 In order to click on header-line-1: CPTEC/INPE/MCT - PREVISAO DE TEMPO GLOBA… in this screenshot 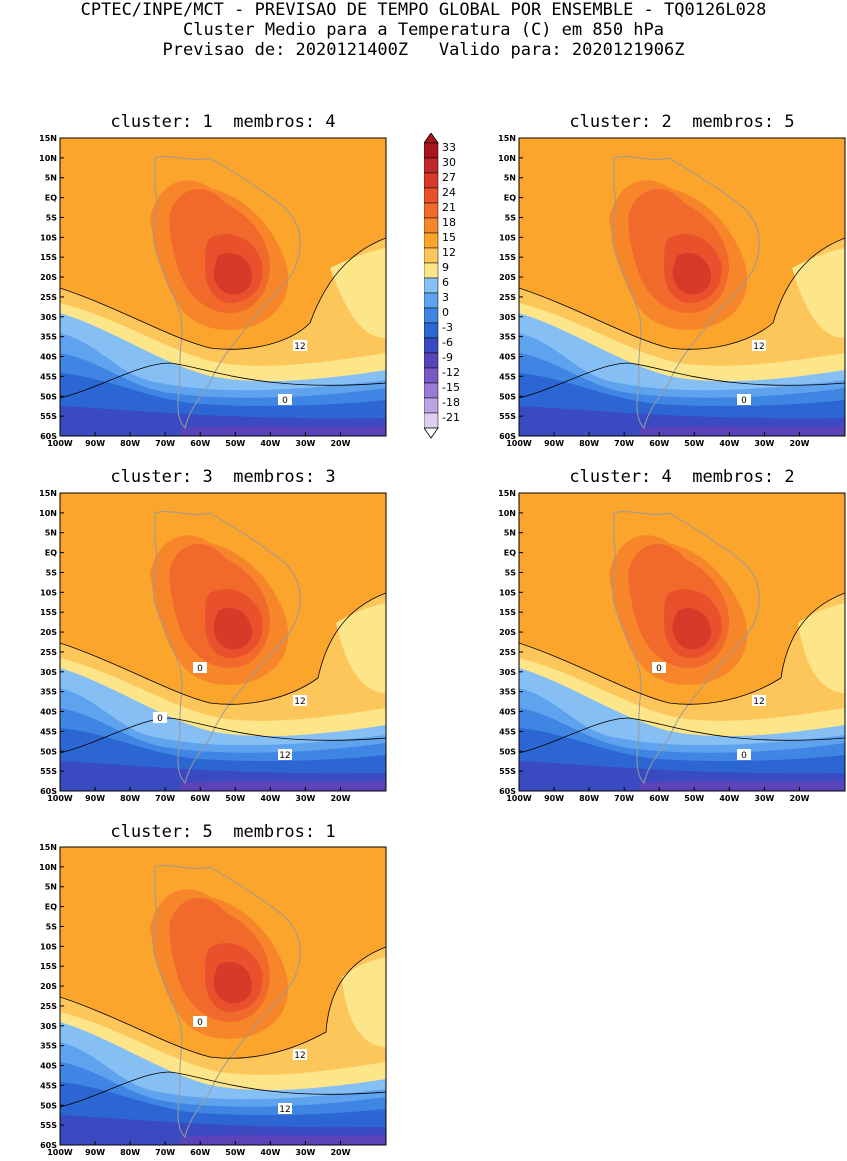, I will do `click(423, 10)`.